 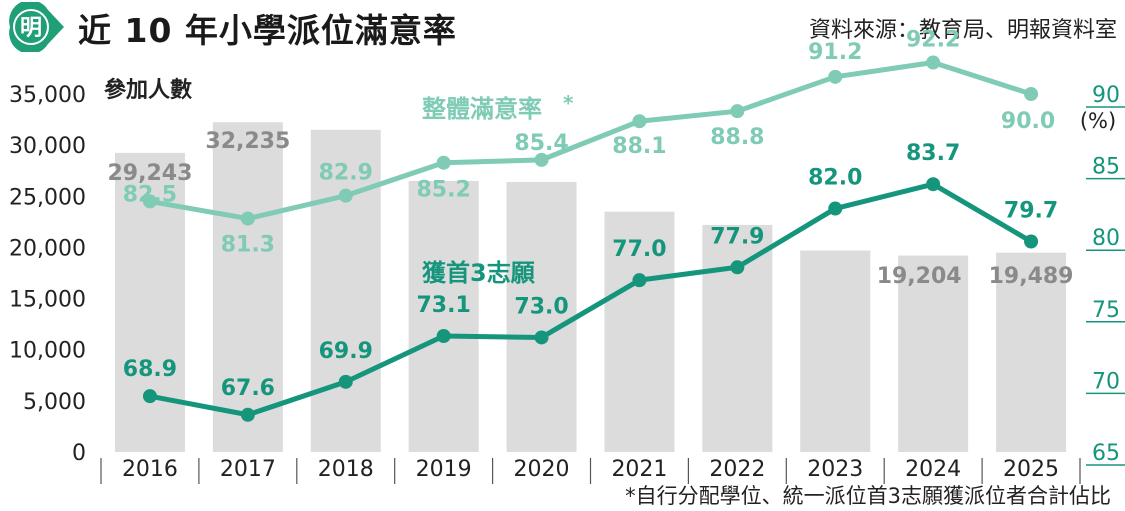 I want to click on line-data-label: 82.0, so click(x=835, y=178).